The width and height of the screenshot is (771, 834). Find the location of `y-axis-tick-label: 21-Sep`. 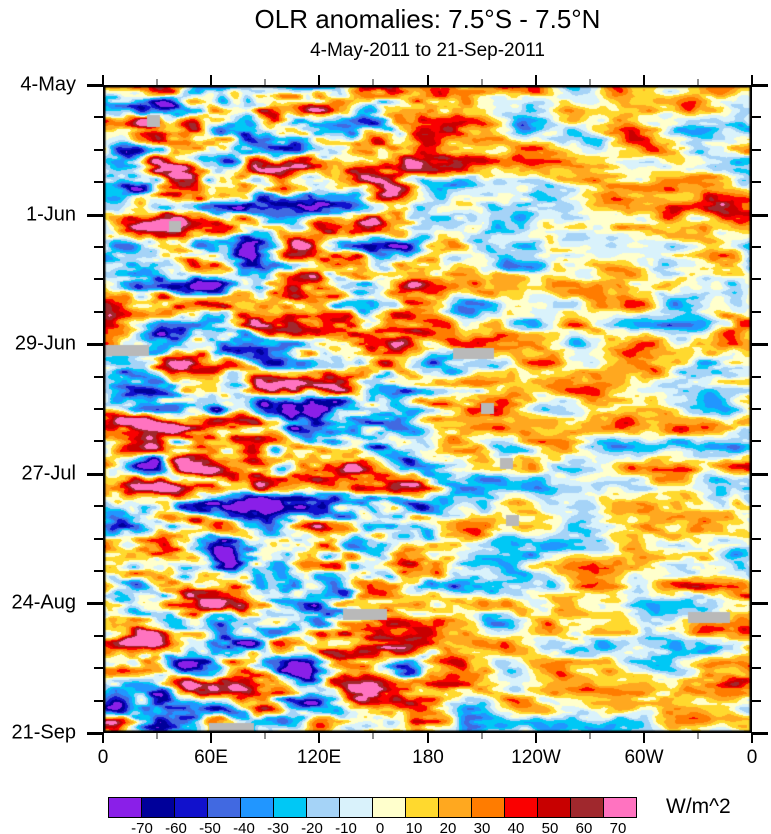

y-axis-tick-label: 21-Sep is located at coordinates (44, 732).